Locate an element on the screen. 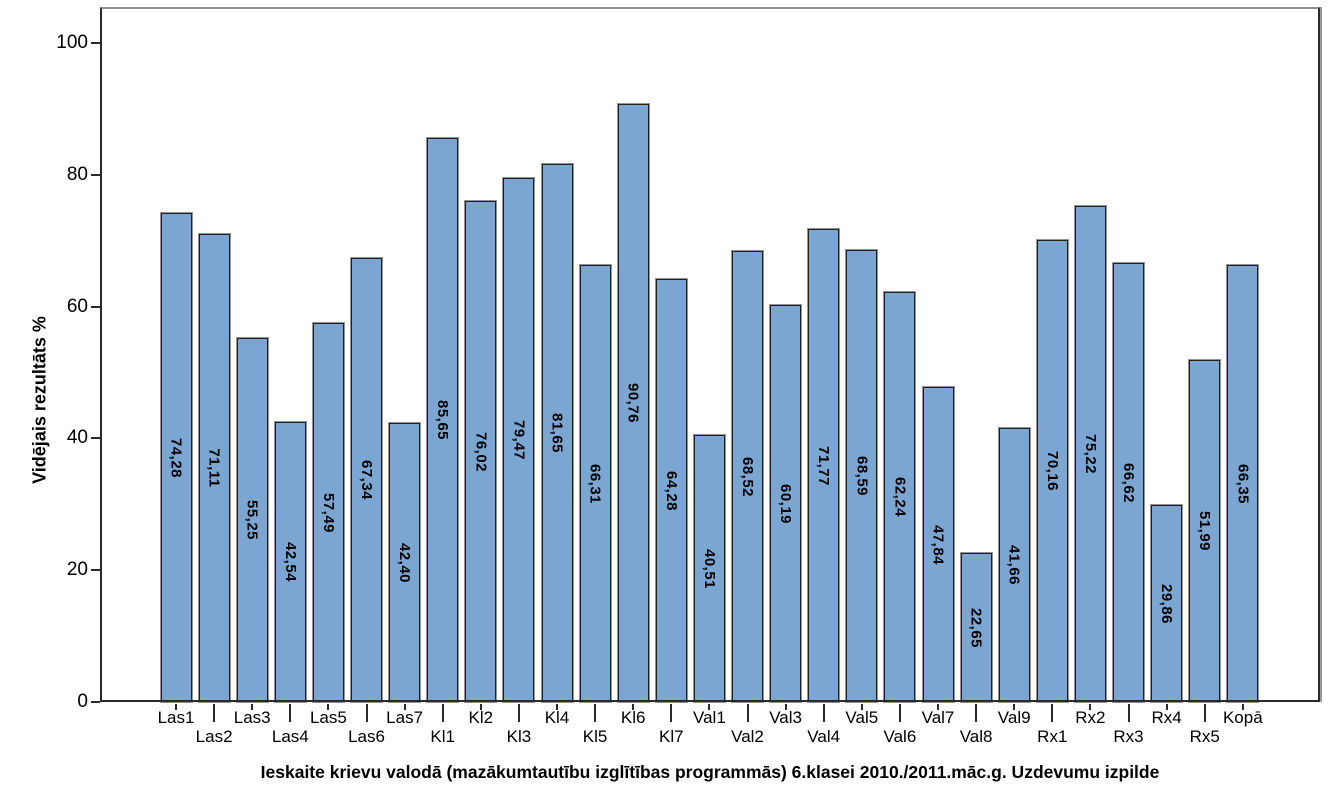  x-tick-label: Las3 is located at coordinates (252, 717).